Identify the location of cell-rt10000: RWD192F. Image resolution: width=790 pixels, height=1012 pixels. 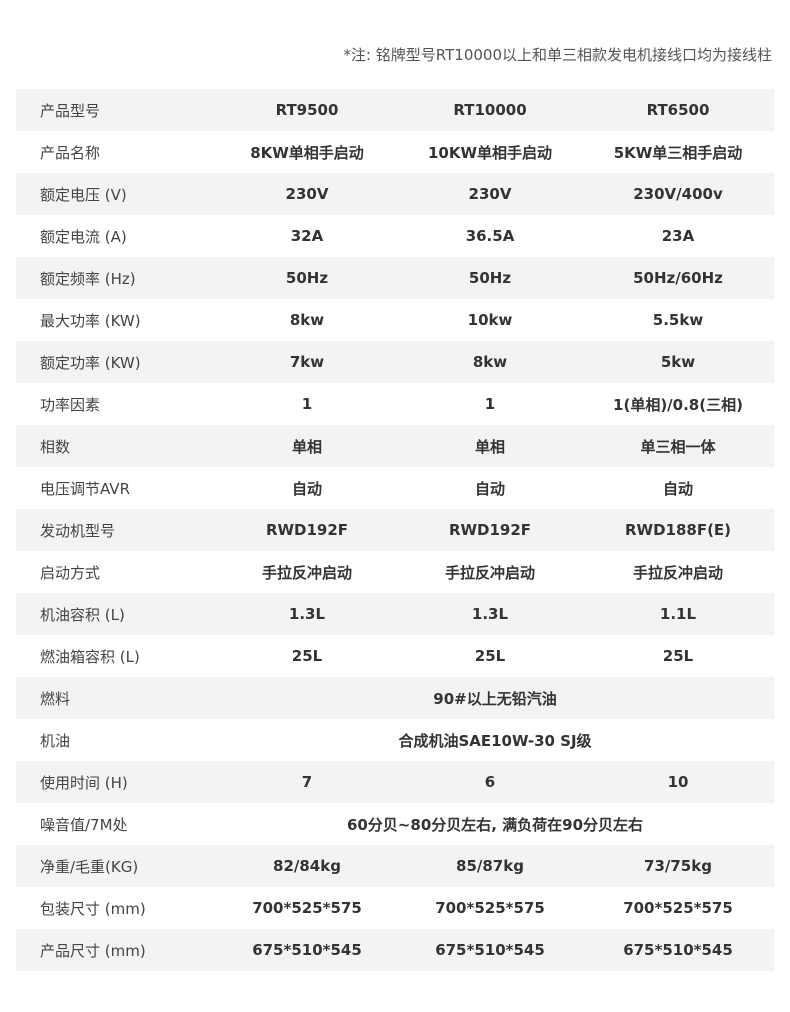
(490, 530).